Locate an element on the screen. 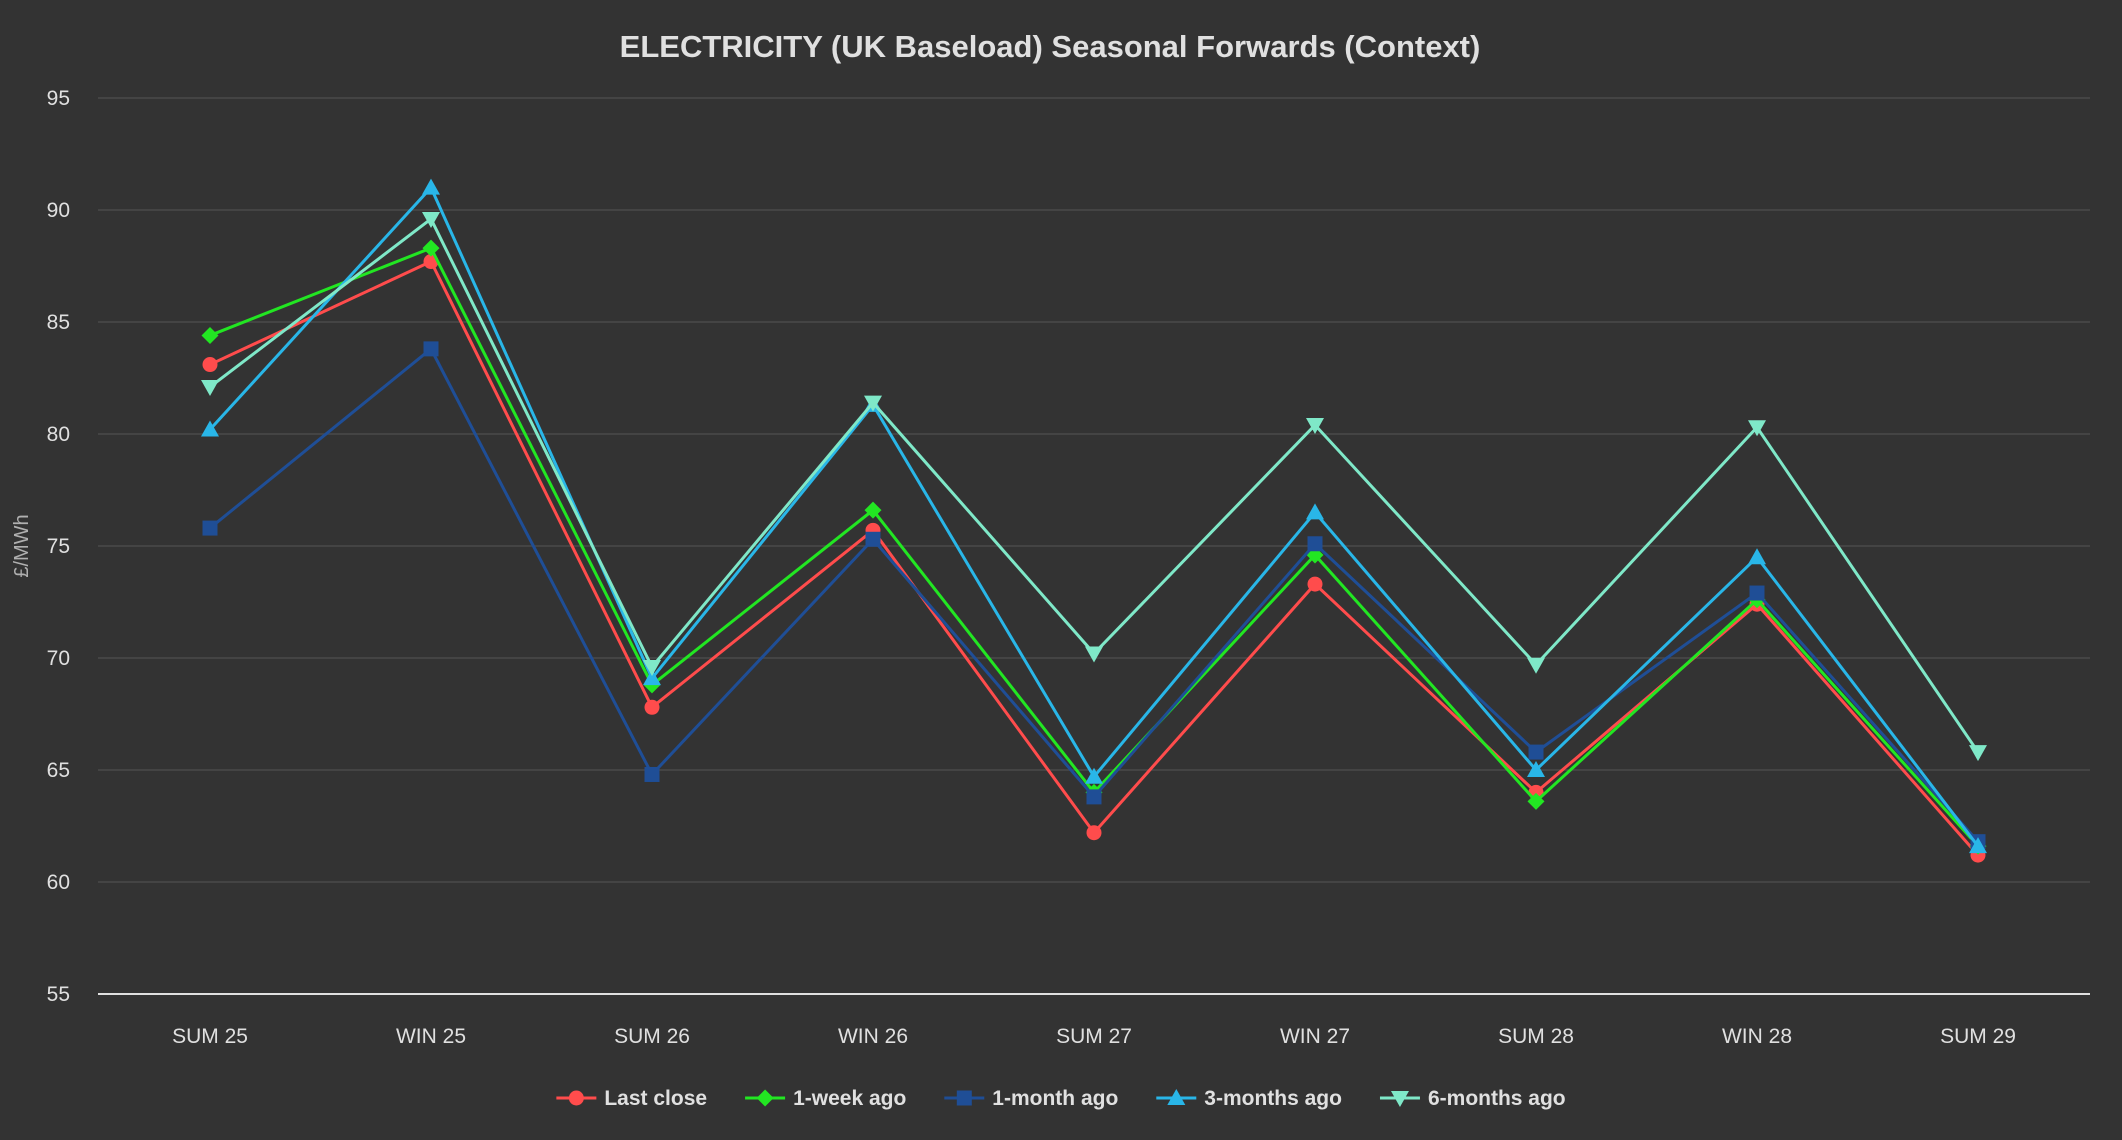 This screenshot has height=1140, width=2122. x-tick-label-sum-25: SUM 25 is located at coordinates (210, 1036).